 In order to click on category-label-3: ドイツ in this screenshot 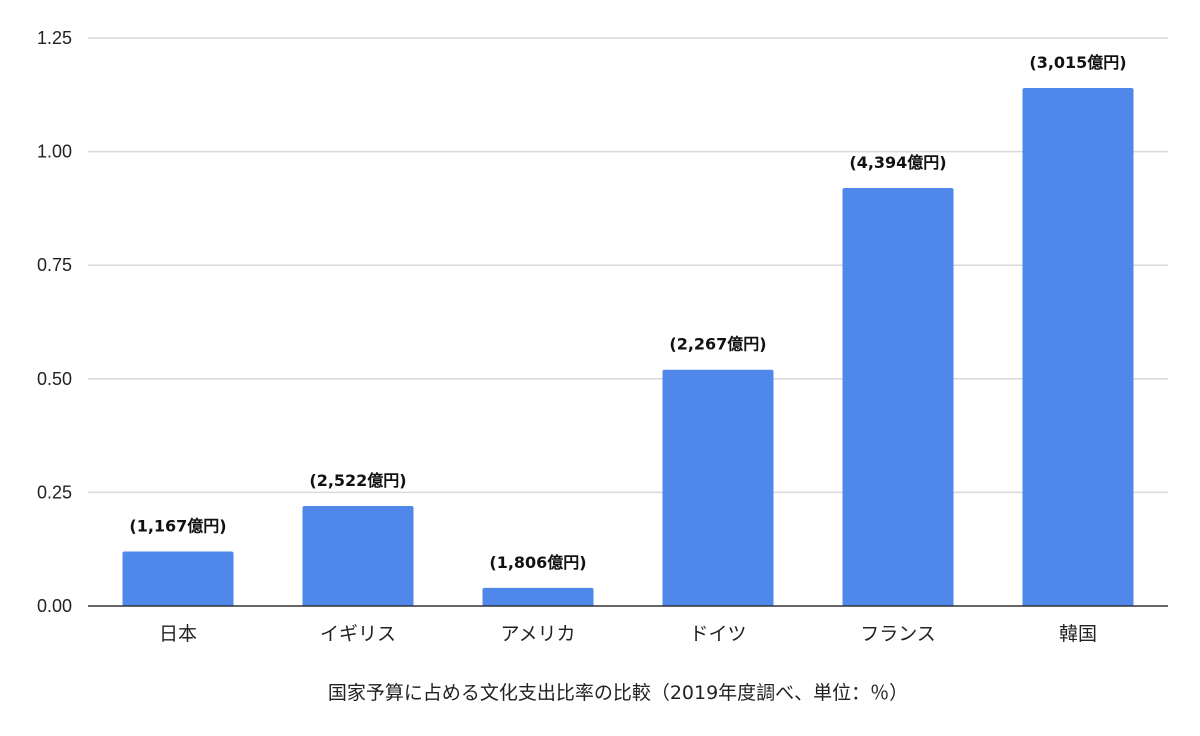, I will do `click(717, 634)`.